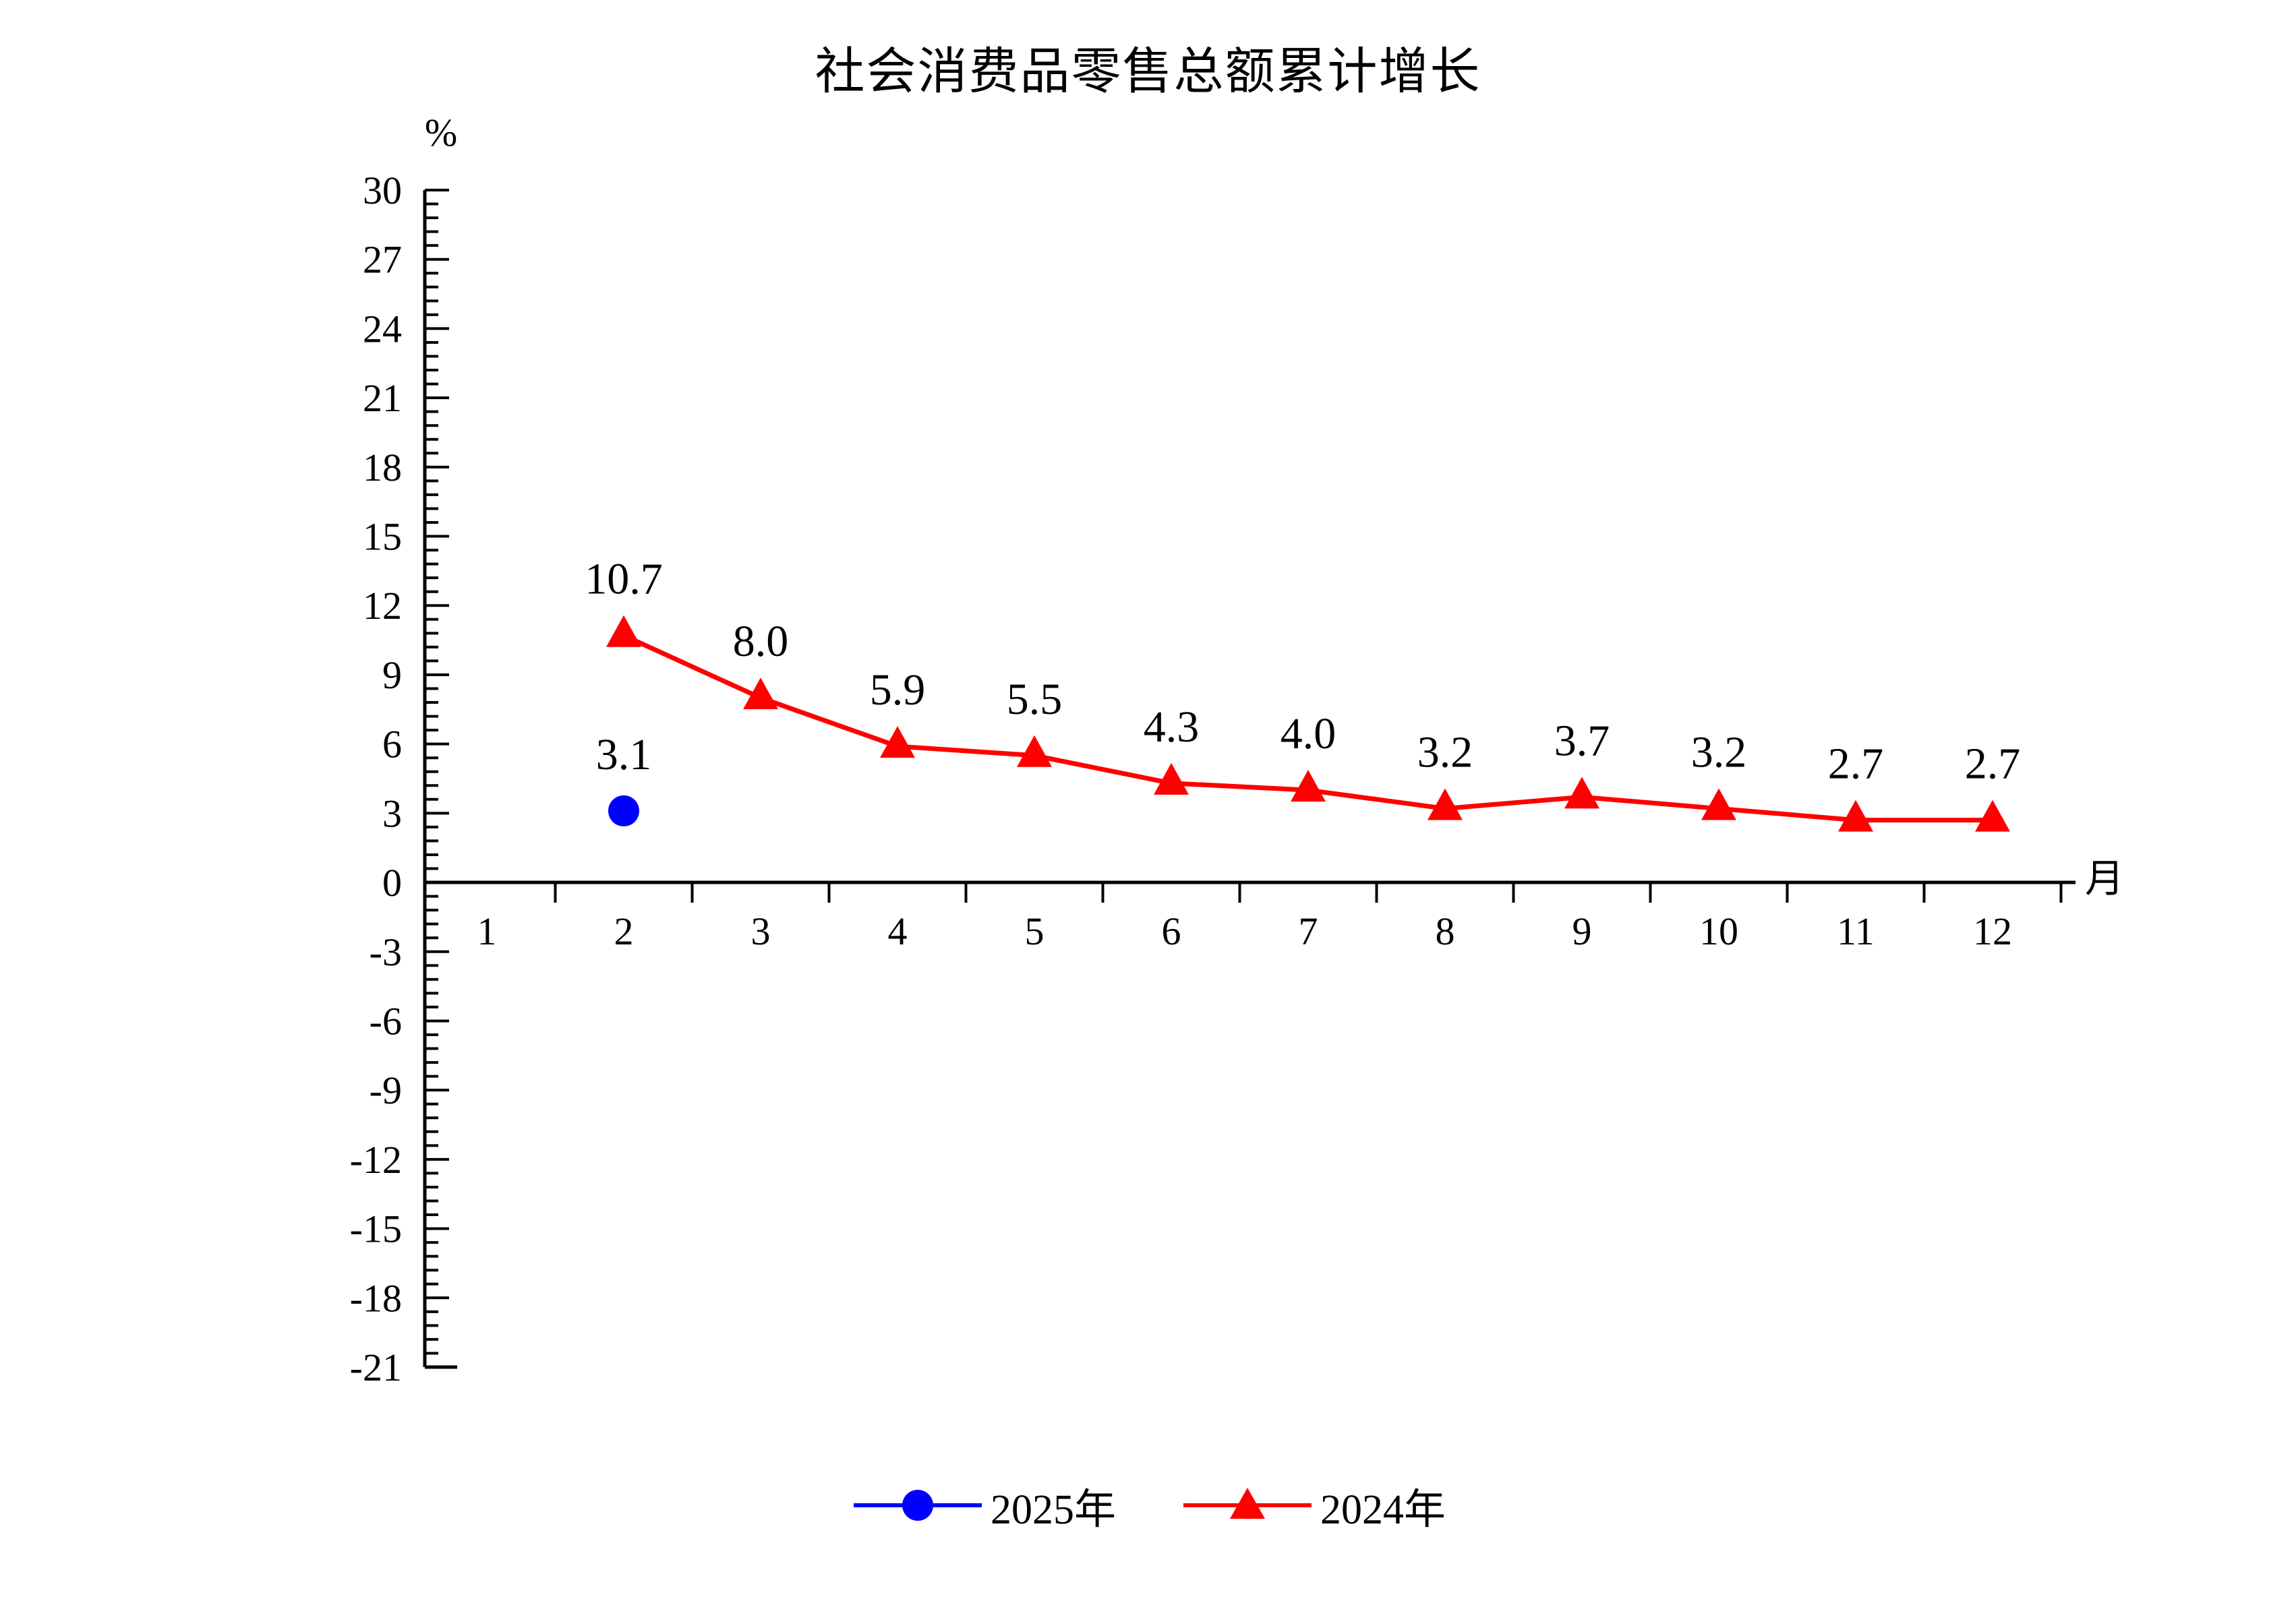 The image size is (2296, 1601). What do you see at coordinates (1034, 931) in the screenshot?
I see `svg-text: 5` at bounding box center [1034, 931].